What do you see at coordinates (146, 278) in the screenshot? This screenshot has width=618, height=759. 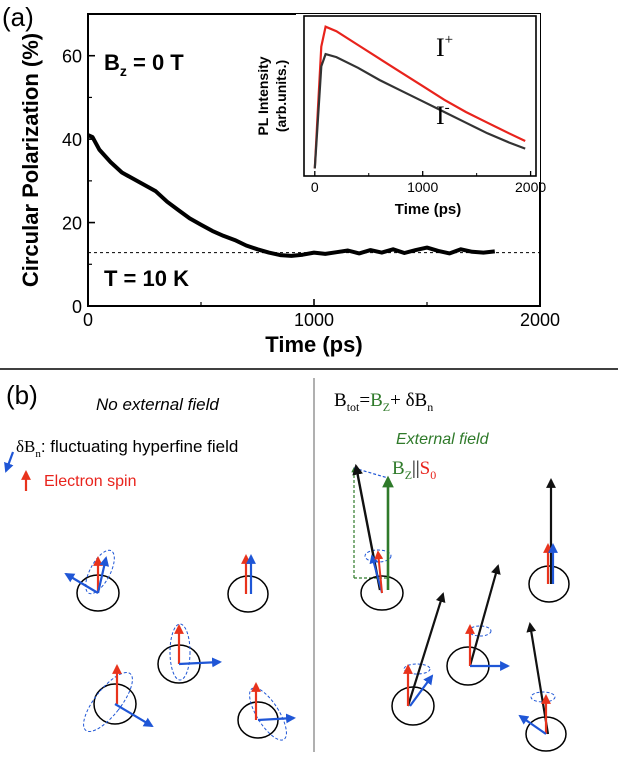 I see `temperature-annotation: T = 10 K` at bounding box center [146, 278].